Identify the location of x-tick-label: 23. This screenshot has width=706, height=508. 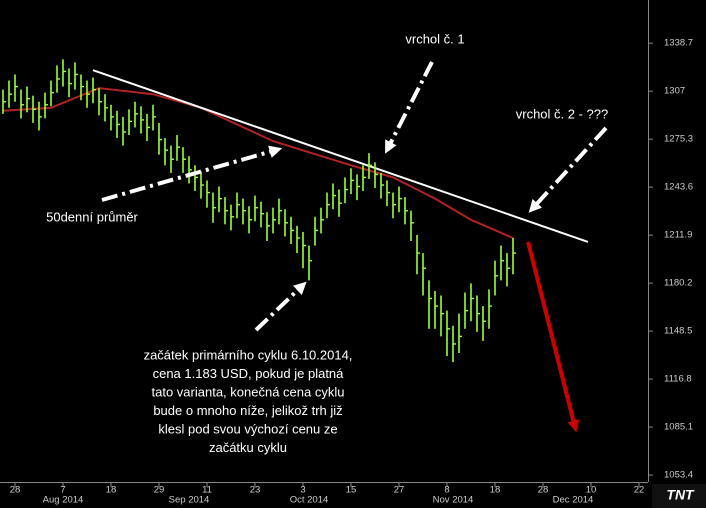
(255, 490).